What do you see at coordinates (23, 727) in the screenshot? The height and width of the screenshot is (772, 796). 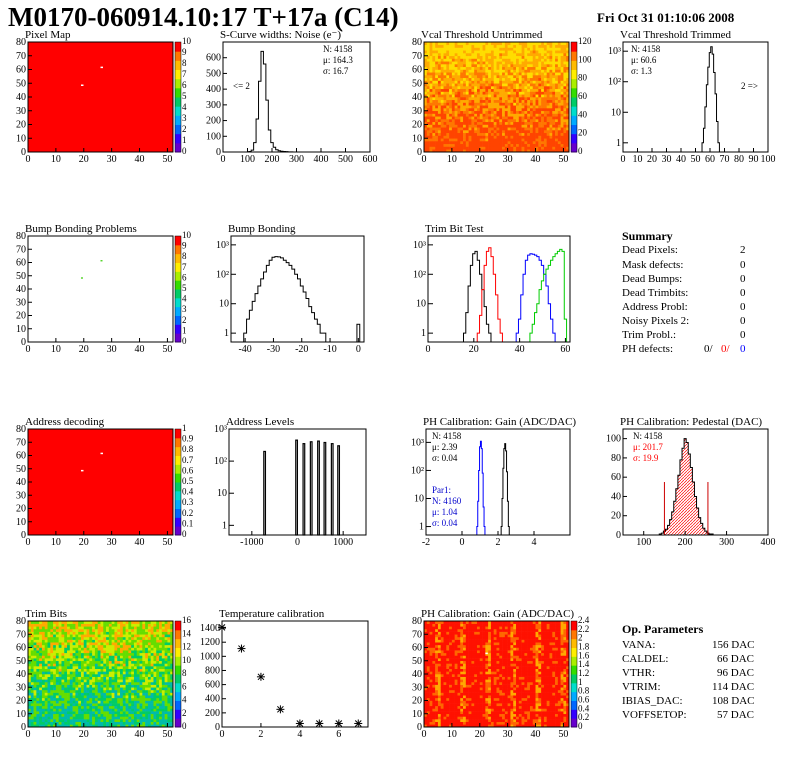 I see `trim_bits-ytick-label: 0` at bounding box center [23, 727].